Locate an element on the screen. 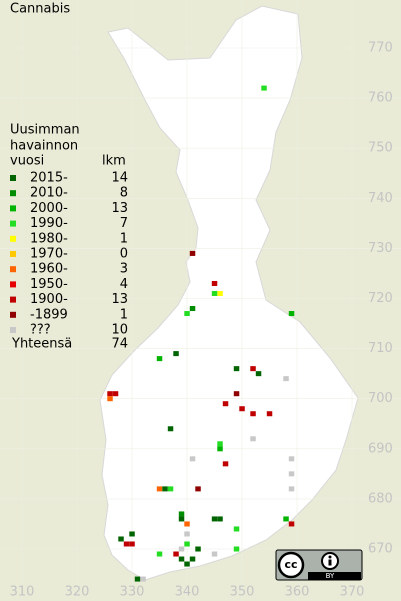  legend-count: 3 is located at coordinates (124, 269).